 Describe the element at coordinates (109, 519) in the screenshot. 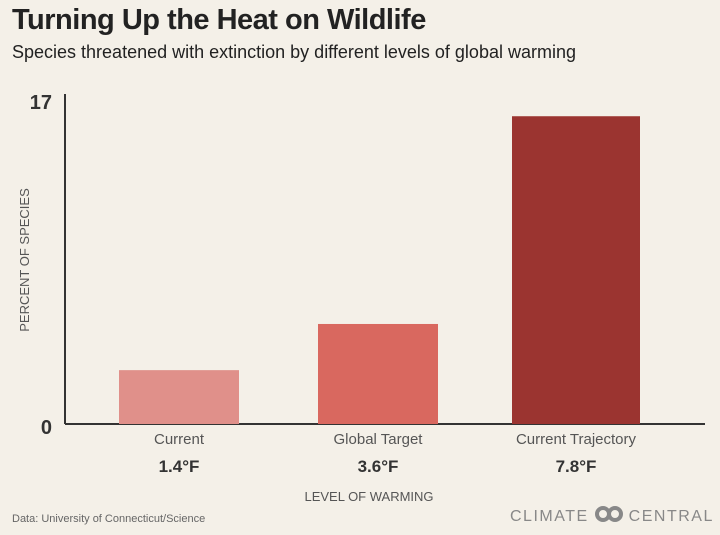

I see `source-note: Data: University of Connecticut/Science` at that location.